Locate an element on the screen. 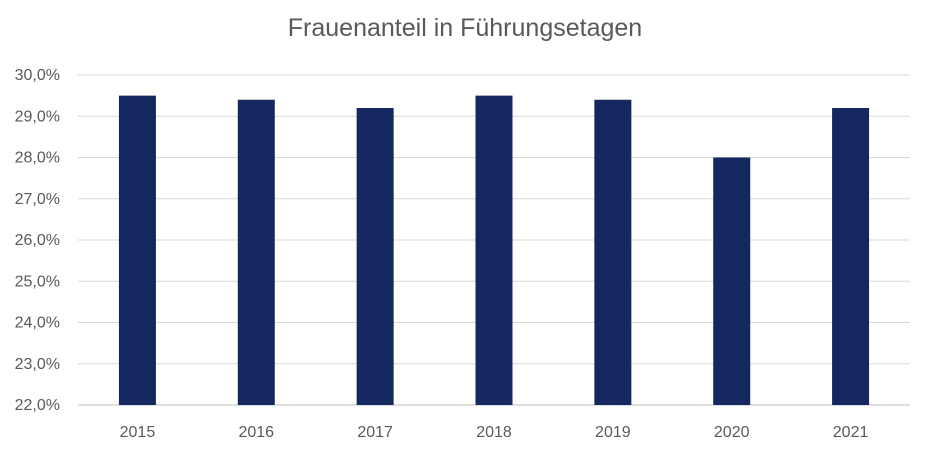 This screenshot has height=452, width=930. bar-2020 is located at coordinates (732, 281).